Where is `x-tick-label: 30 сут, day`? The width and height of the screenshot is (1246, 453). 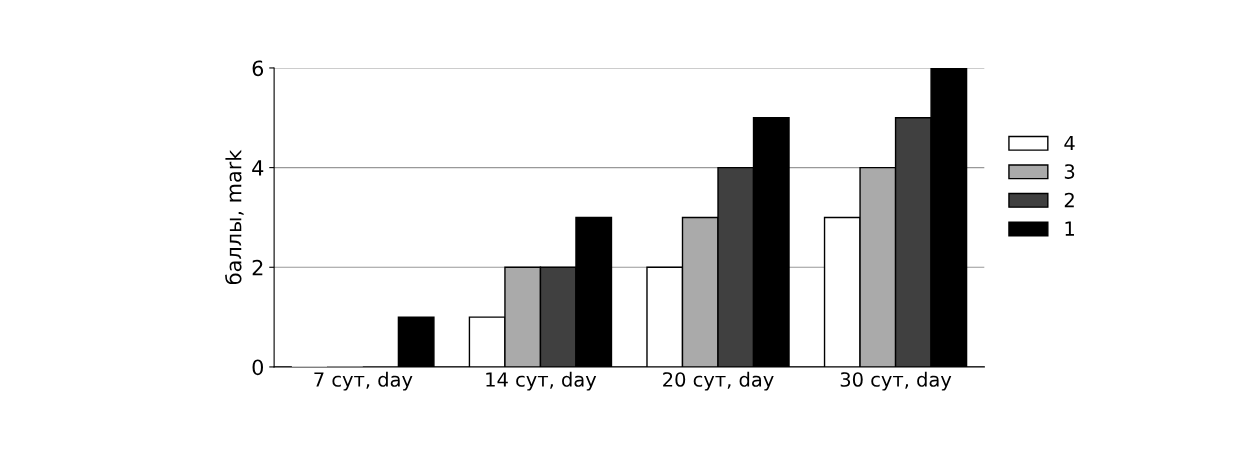
x-tick-label: 30 сут, day is located at coordinates (896, 381).